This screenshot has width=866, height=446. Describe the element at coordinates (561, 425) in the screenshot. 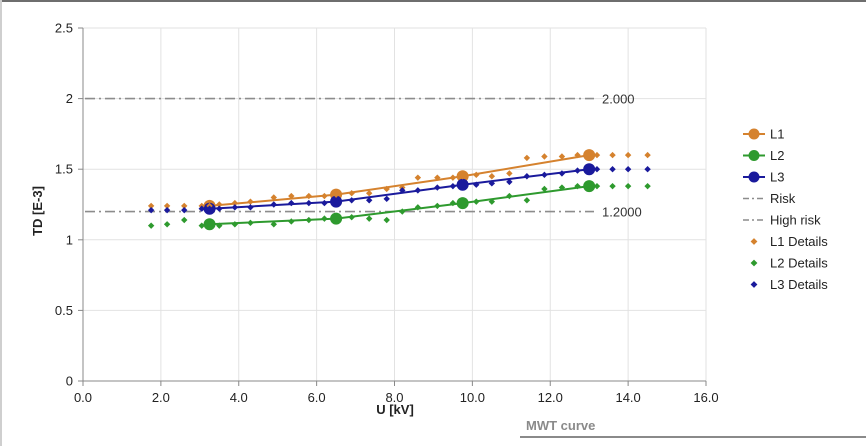

I see `tab-mwt-curve: MWT curve` at that location.